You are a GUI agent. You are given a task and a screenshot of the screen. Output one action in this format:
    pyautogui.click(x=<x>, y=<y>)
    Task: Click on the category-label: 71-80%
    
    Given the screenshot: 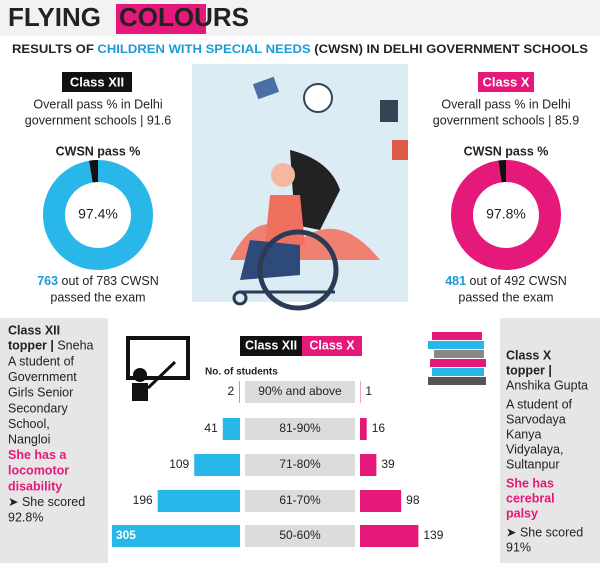 What is the action you would take?
    pyautogui.click(x=300, y=464)
    